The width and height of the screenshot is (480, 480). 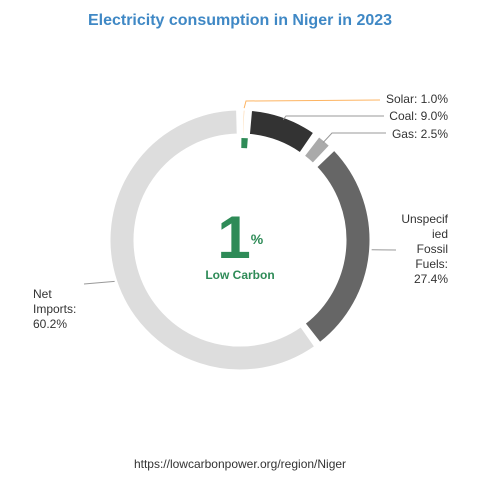 What do you see at coordinates (257, 239) in the screenshot?
I see `center-unit: %` at bounding box center [257, 239].